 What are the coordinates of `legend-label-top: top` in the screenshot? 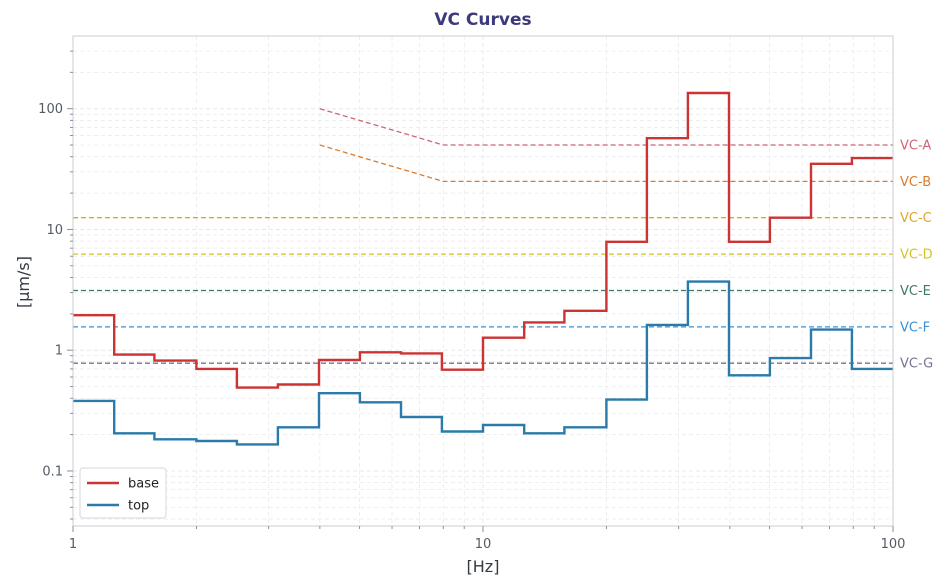 It's located at (138, 506).